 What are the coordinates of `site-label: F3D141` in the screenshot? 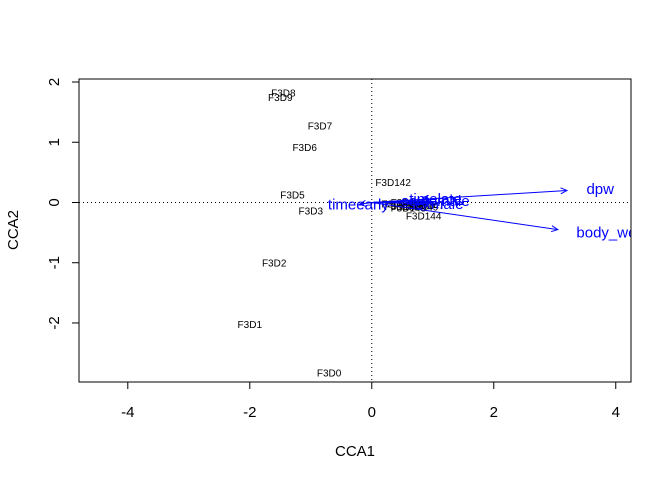 It's located at (399, 205).